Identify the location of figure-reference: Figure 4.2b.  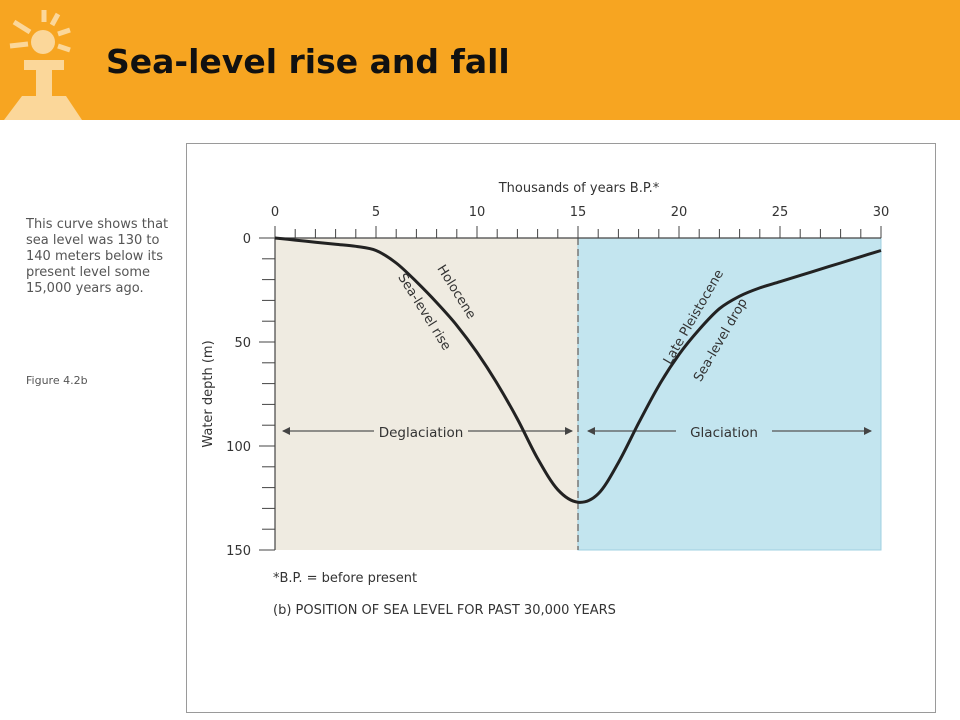
(57, 380).